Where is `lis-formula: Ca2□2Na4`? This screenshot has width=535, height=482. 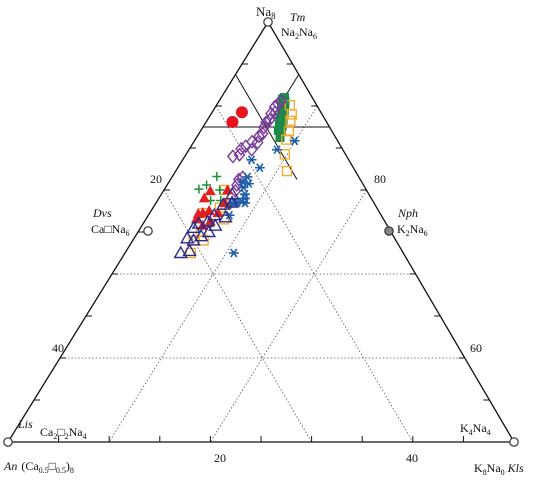 lis-formula: Ca2□2Na4 is located at coordinates (63, 433).